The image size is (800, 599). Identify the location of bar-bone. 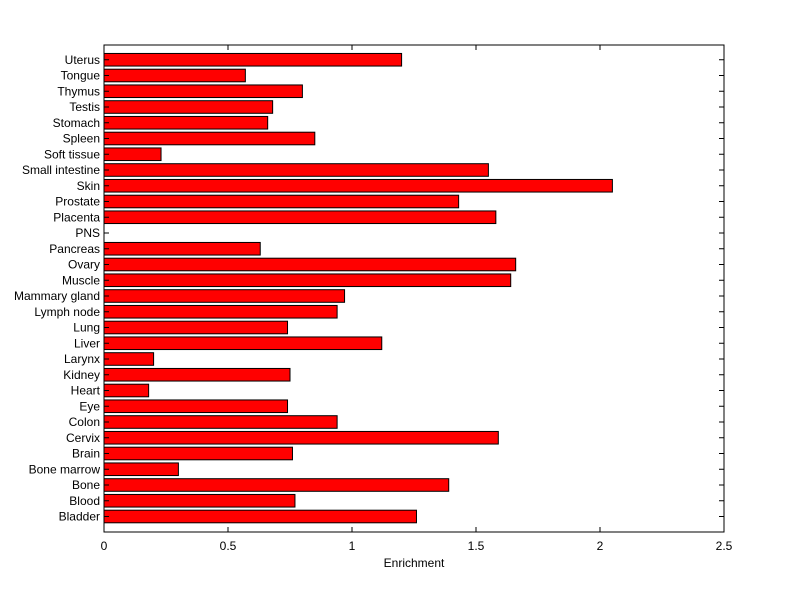
(276, 485).